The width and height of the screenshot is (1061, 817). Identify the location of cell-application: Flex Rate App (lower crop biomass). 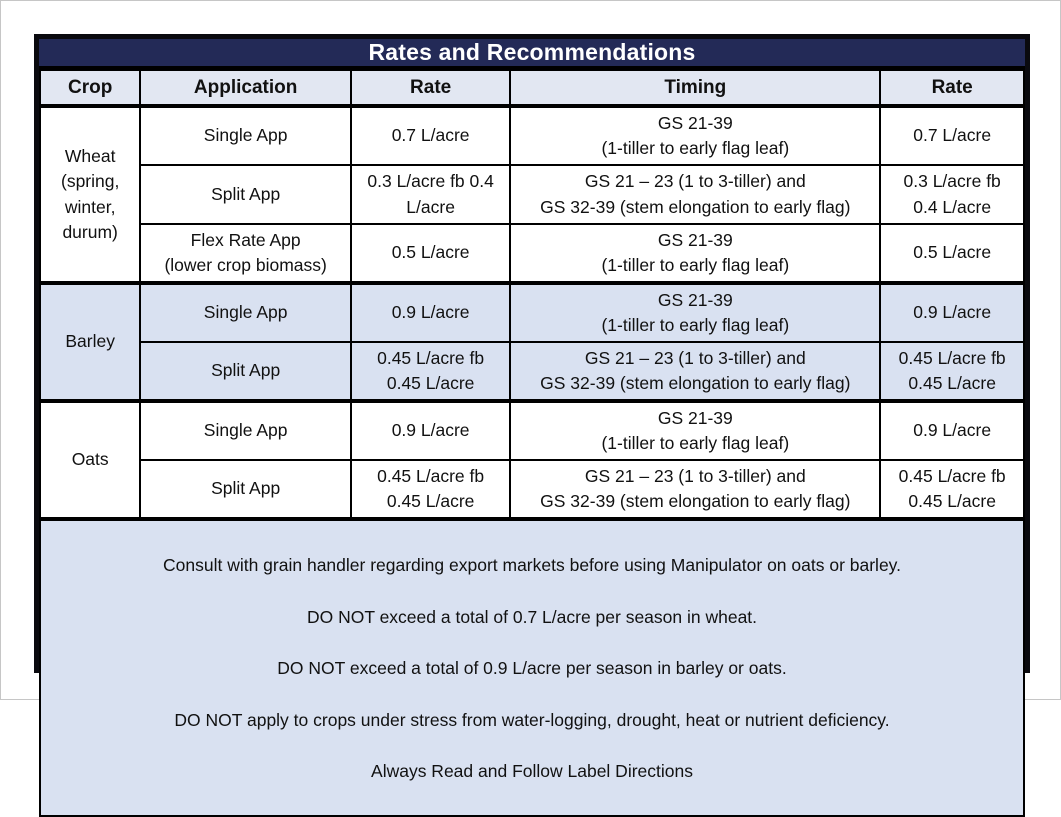
(245, 253).